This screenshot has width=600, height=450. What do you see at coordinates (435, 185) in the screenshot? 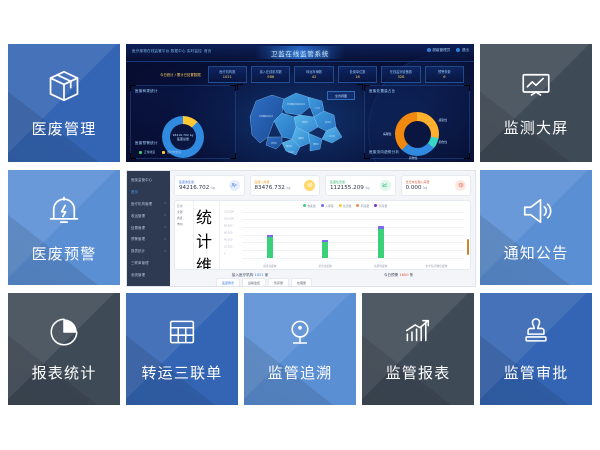
I see `stat-card-pending: 当日未处理入库量 0.000 kg` at bounding box center [435, 185].